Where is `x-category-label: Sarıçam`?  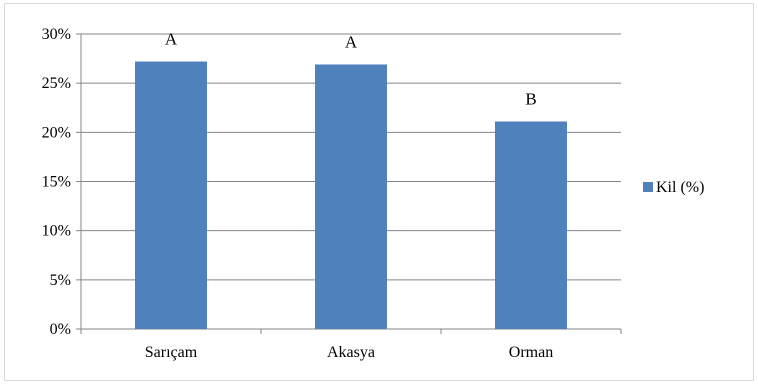
x-category-label: Sarıçam is located at coordinates (171, 352).